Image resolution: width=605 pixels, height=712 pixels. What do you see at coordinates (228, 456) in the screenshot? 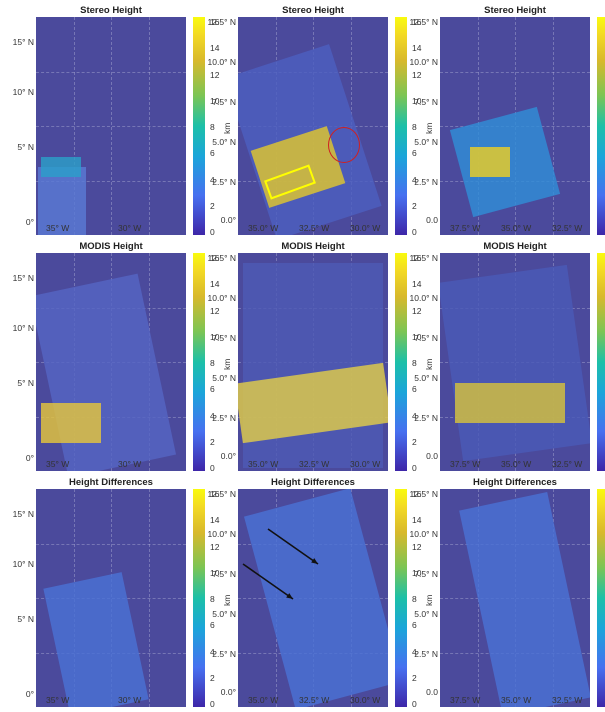
I see `y-tick-label: 0.0°` at bounding box center [228, 456].